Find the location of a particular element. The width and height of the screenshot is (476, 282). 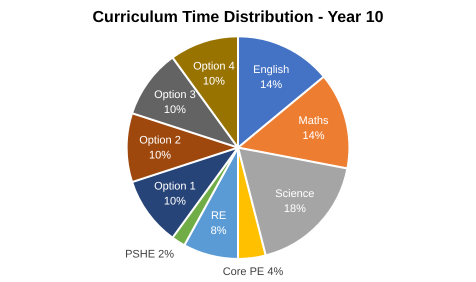

slice-label: Maths is located at coordinates (313, 121).